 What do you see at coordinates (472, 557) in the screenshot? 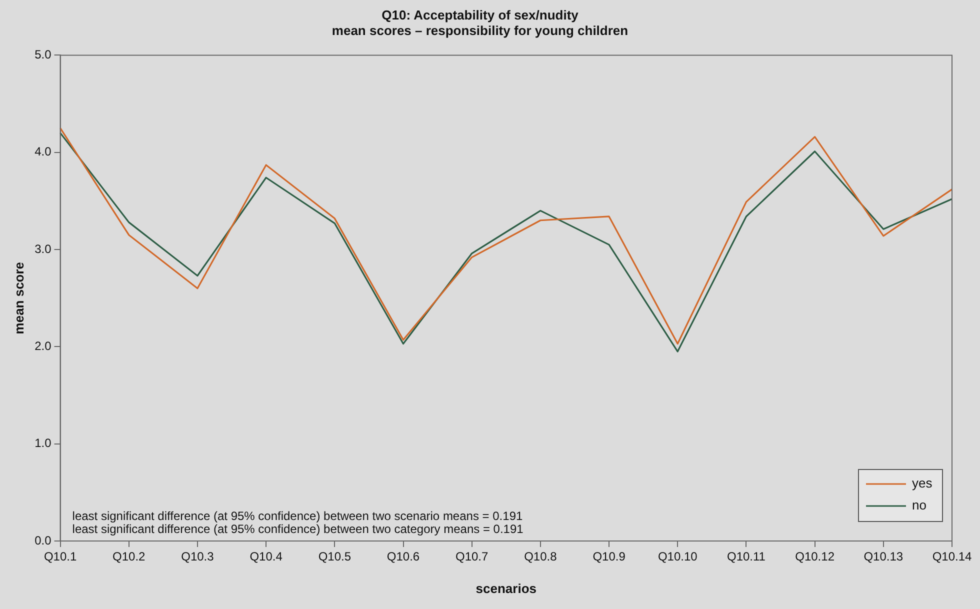
I see `x-tick-label: Q10.7` at bounding box center [472, 557].